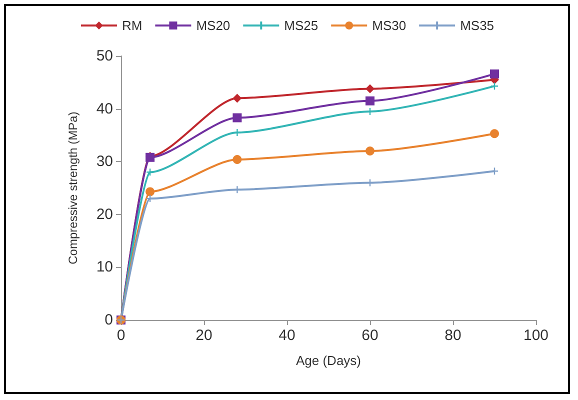 The height and width of the screenshot is (400, 578). I want to click on legend-label: MS20, so click(213, 25).